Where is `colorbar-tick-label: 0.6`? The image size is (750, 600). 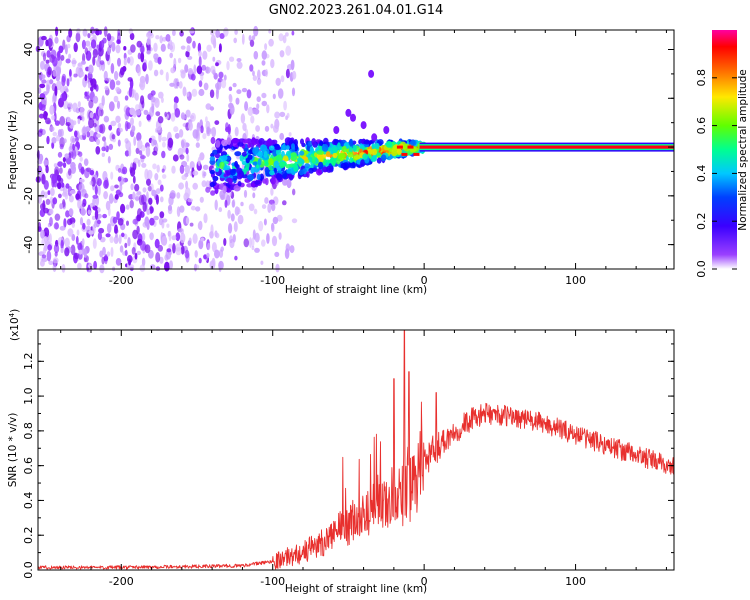
colorbar-tick-label: 0.6 is located at coordinates (701, 126).